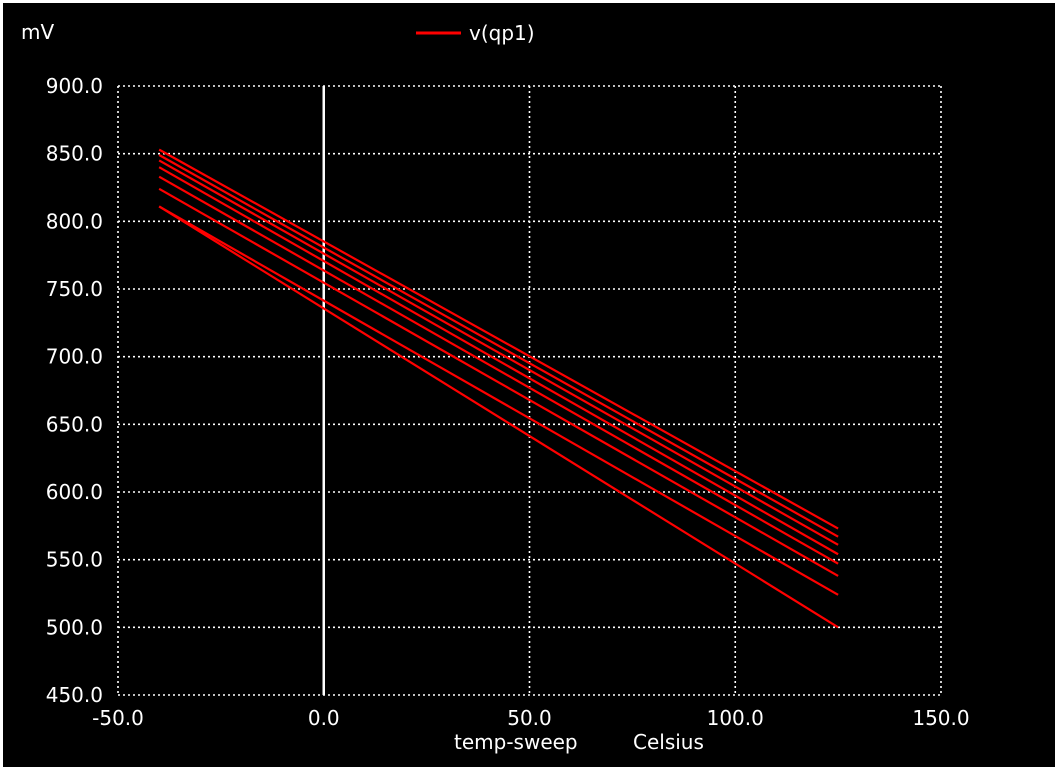 This screenshot has height=772, width=1059. What do you see at coordinates (74, 492) in the screenshot?
I see `y-tick-label-6: 600.0` at bounding box center [74, 492].